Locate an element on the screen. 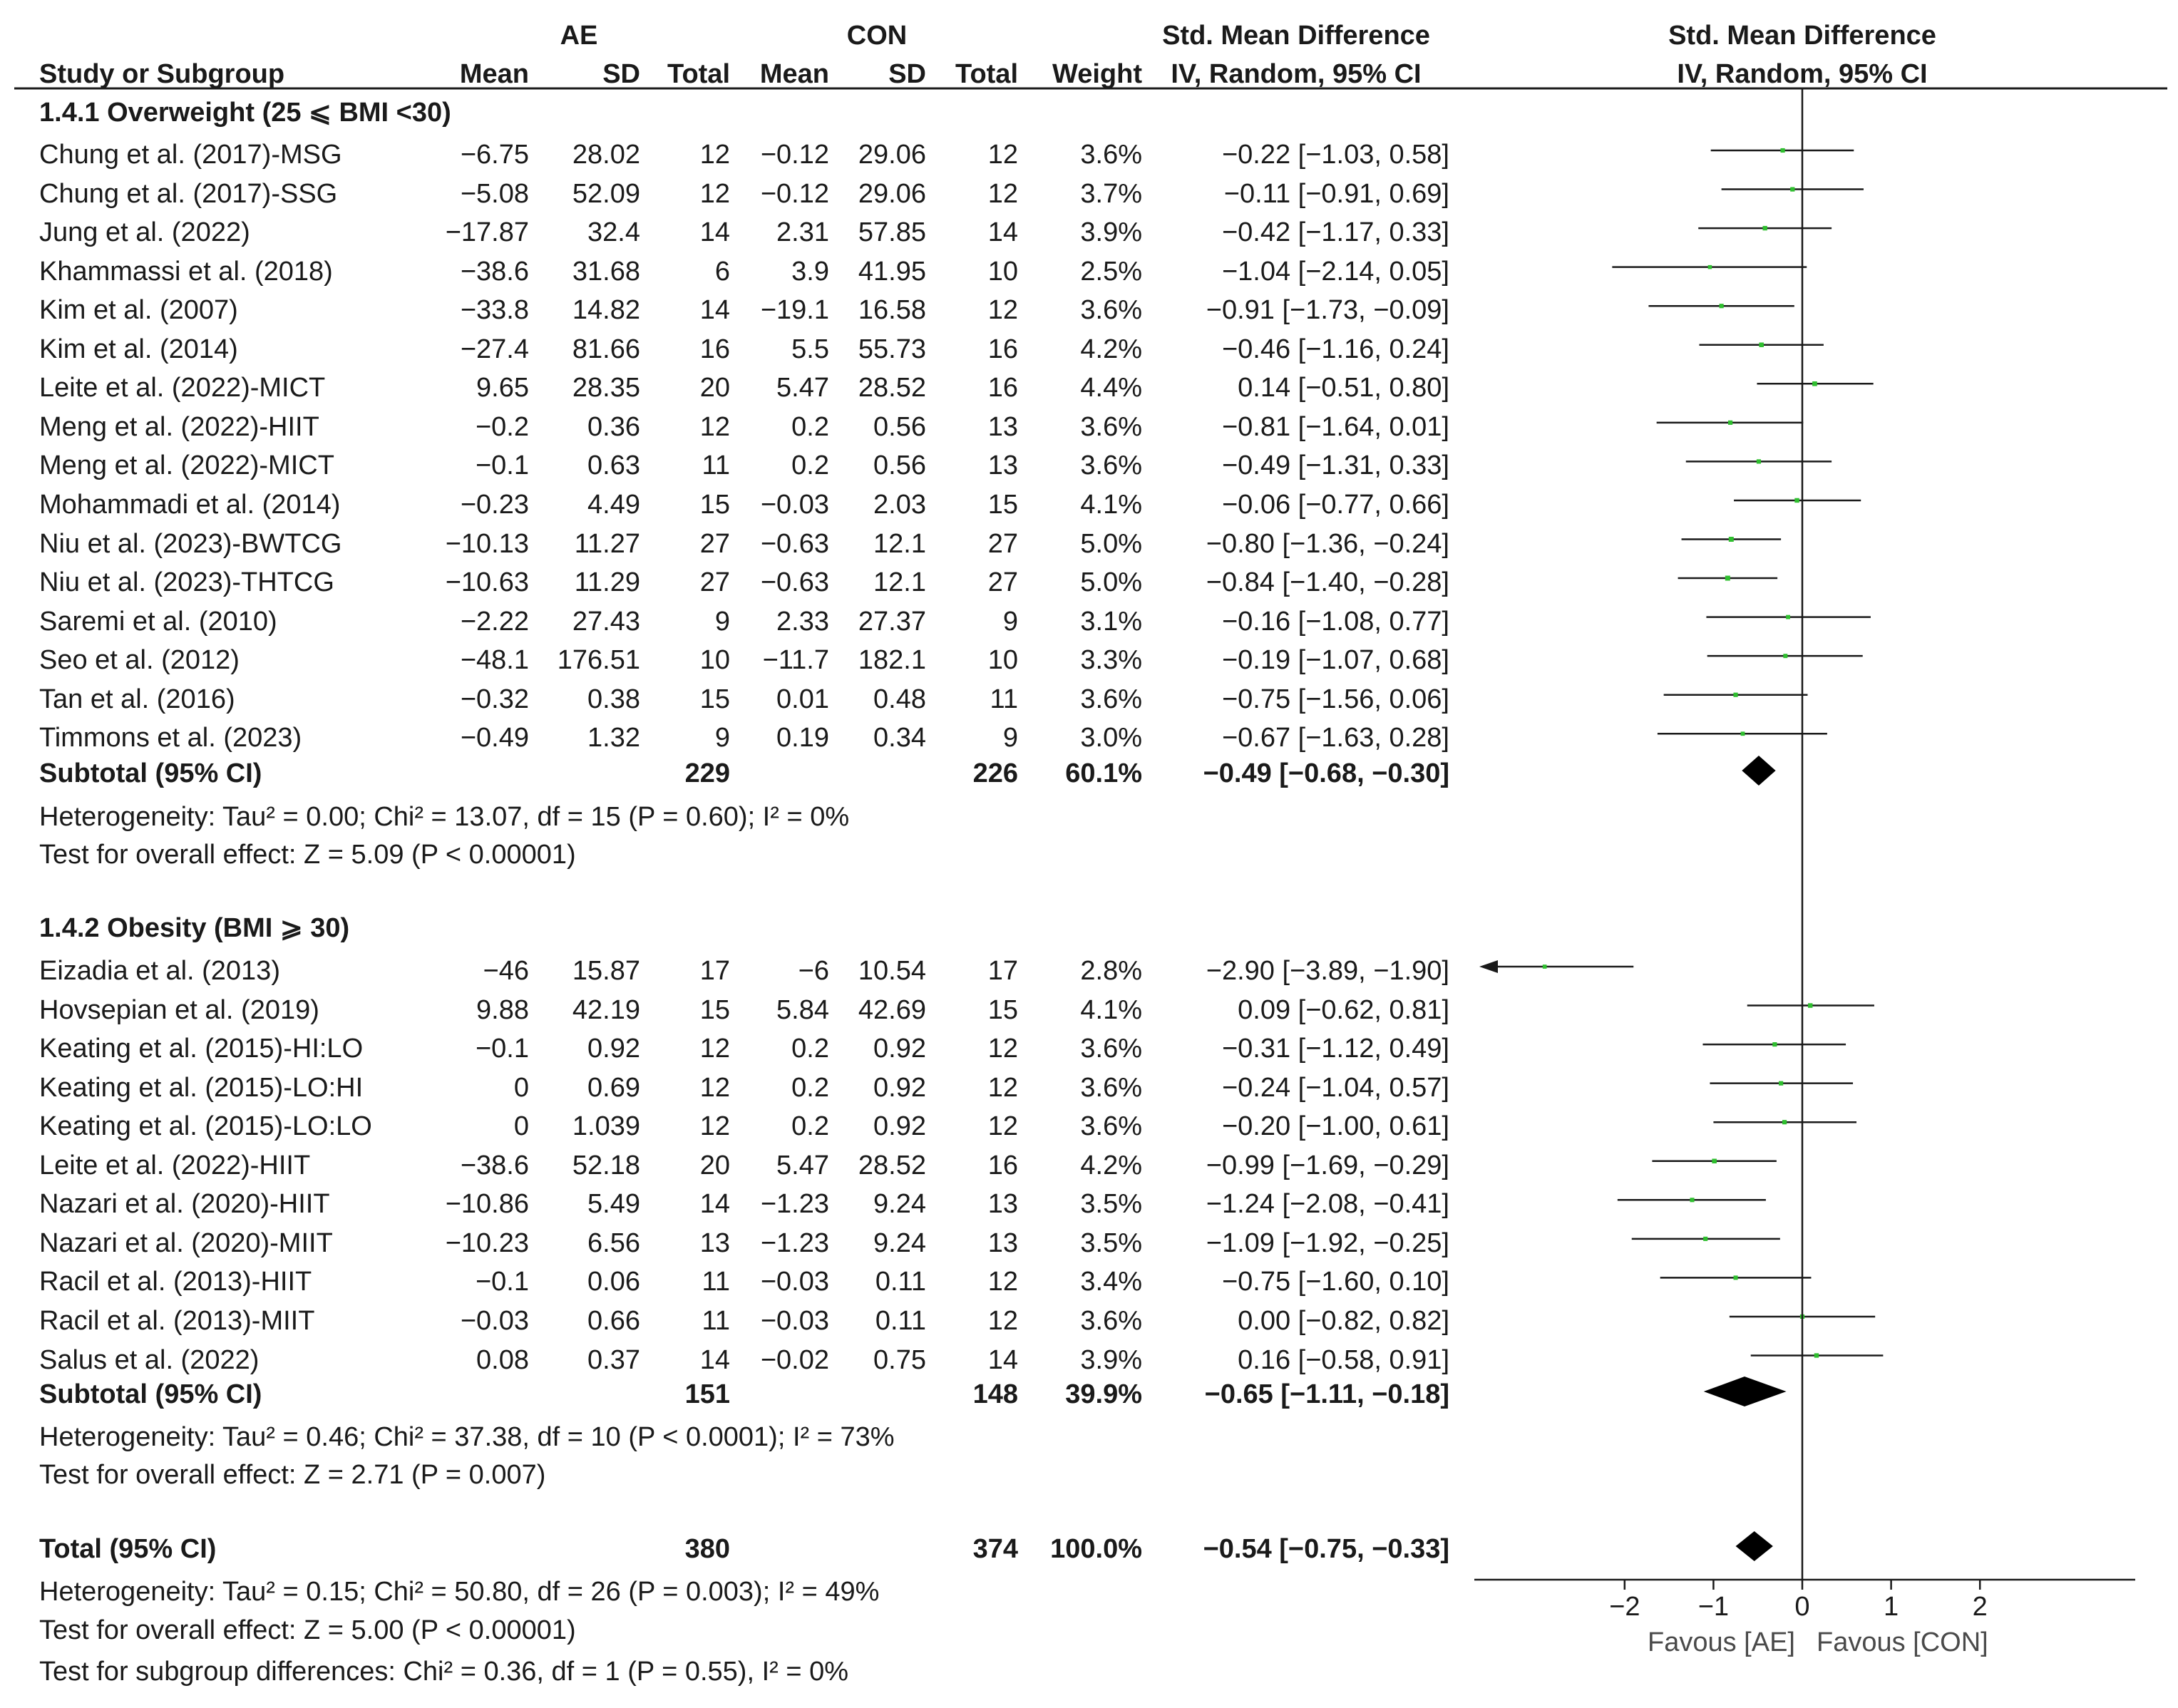 The image size is (2178, 1708). ae-sd: 14.82 is located at coordinates (606, 310).